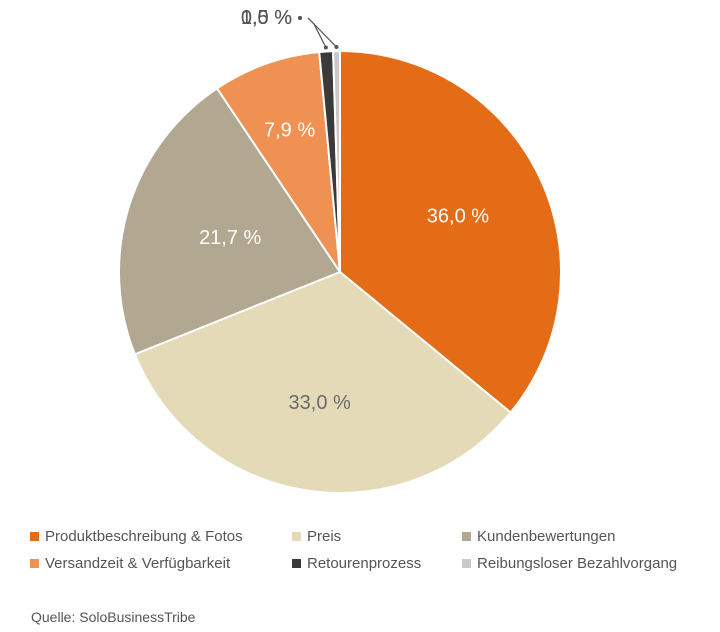  I want to click on slice-label: 7,9 %, so click(289, 130).